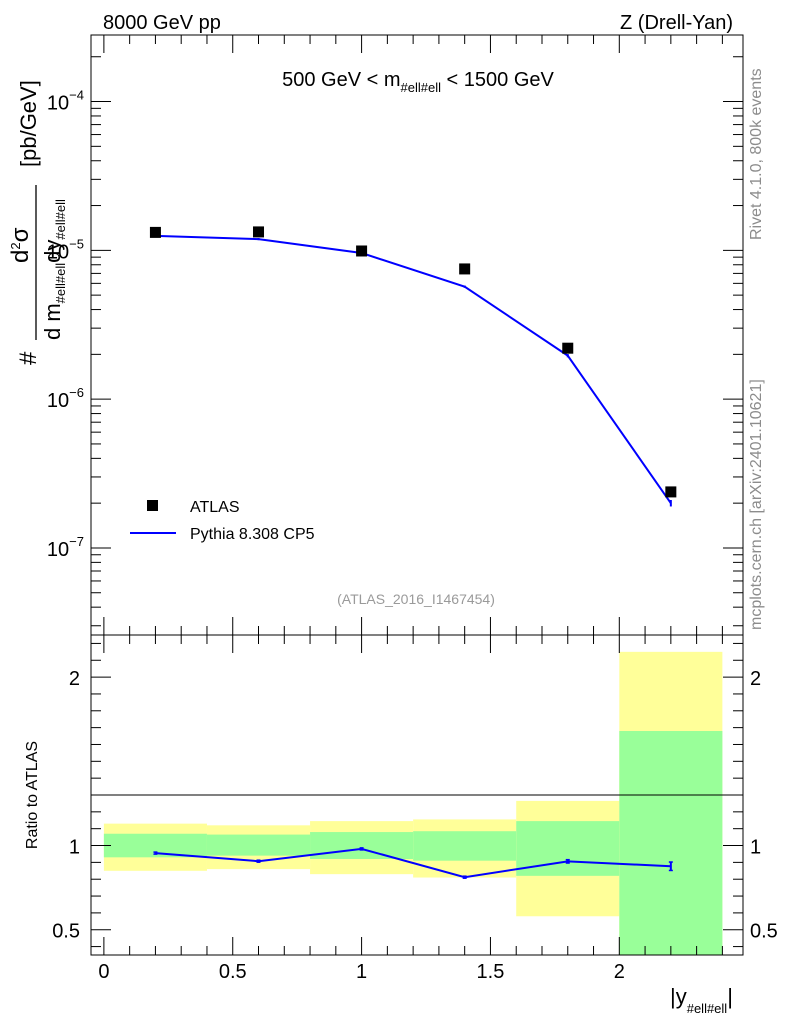 The image size is (786, 1024). Describe the element at coordinates (162, 23) in the screenshot. I see `header-left: 8000 GeV pp` at that location.